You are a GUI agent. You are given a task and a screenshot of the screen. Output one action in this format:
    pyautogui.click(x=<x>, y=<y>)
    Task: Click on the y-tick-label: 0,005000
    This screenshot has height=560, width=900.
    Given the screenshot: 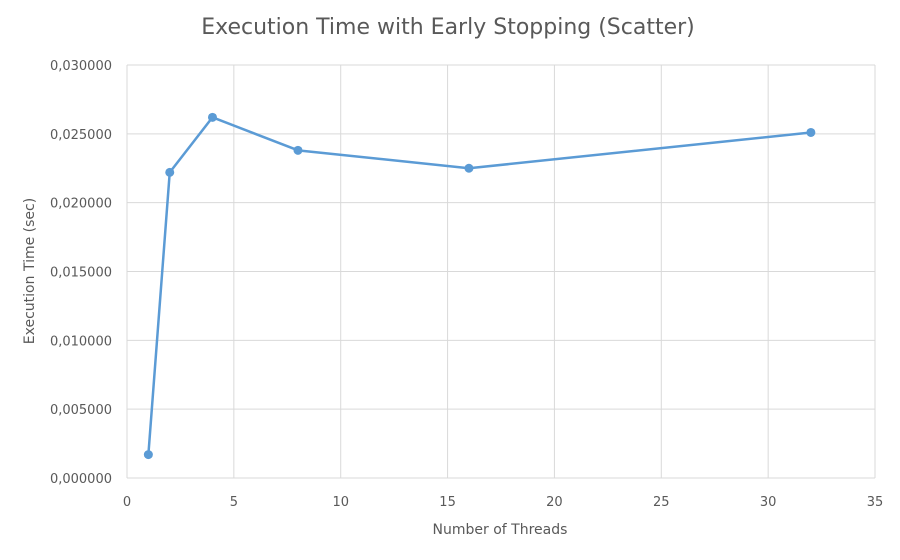 What is the action you would take?
    pyautogui.click(x=81, y=410)
    